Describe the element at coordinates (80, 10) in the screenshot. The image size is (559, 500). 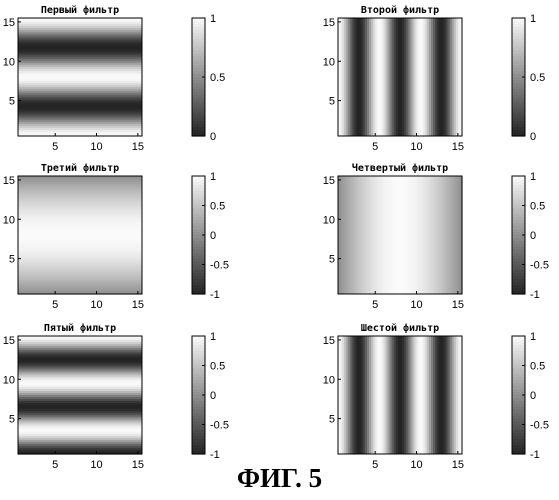
I see `plot-title: Первый фильтр` at that location.